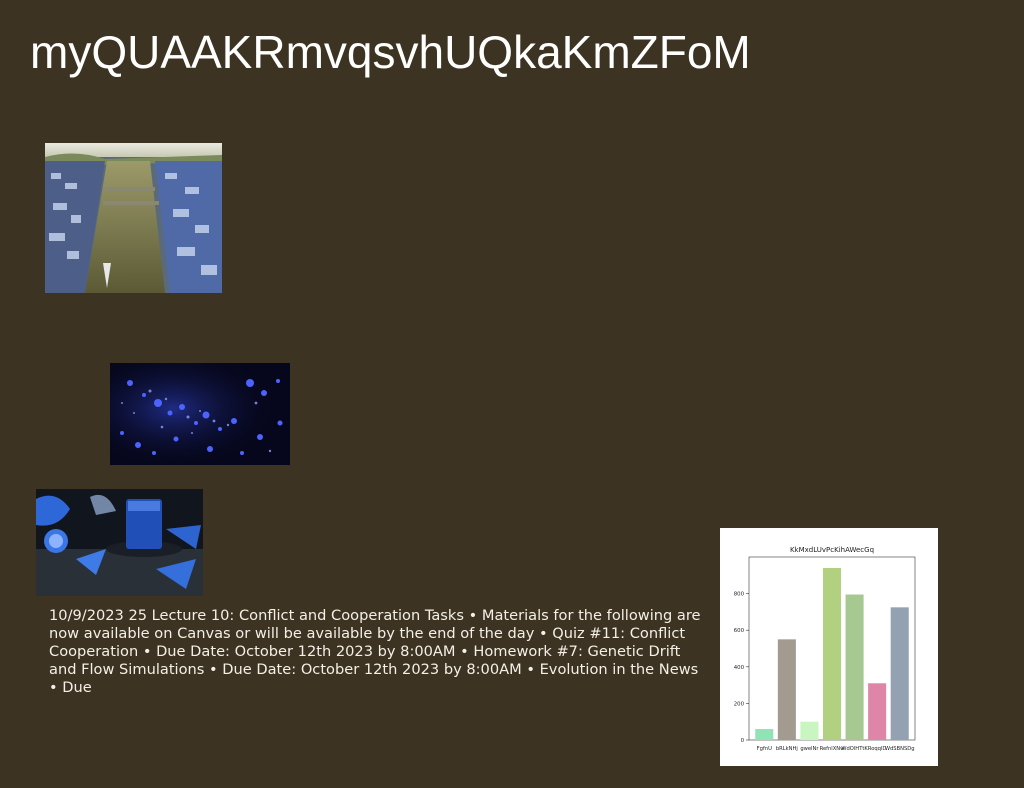 Image resolution: width=1024 pixels, height=788 pixels. Describe the element at coordinates (833, 749) in the screenshot. I see `x-tick-label: RefnlXNw` at that location.